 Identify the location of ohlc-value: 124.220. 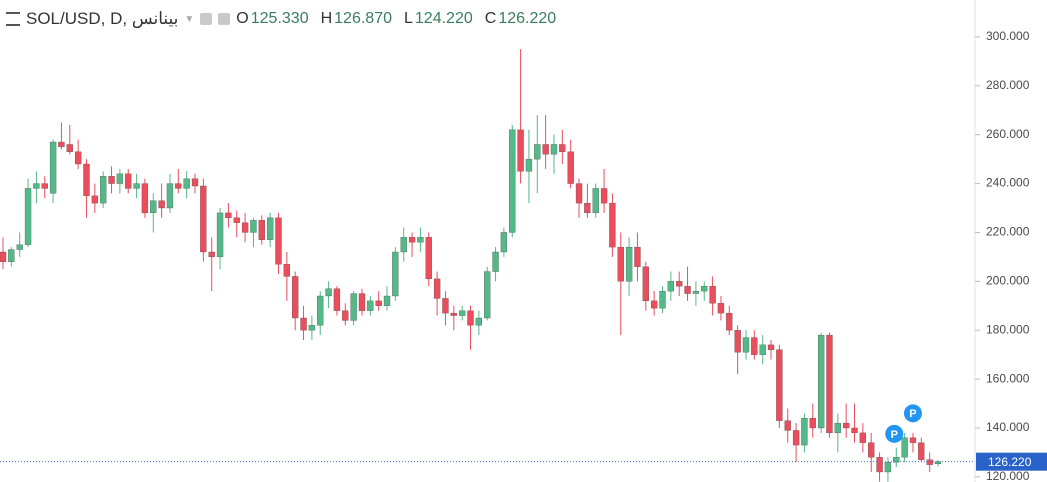
(443, 18).